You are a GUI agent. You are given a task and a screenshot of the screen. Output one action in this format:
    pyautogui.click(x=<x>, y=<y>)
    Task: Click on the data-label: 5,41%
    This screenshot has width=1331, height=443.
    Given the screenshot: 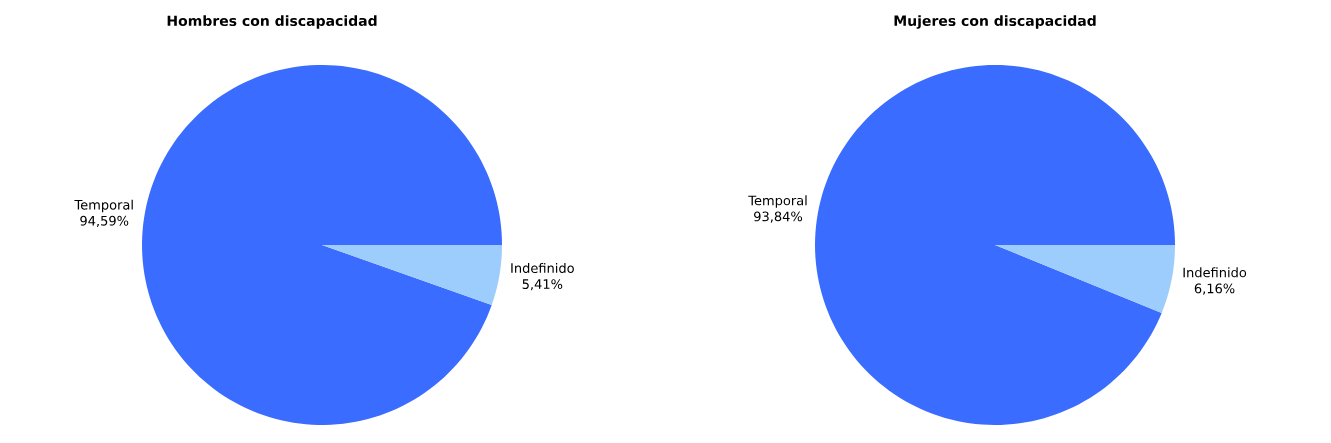 What is the action you would take?
    pyautogui.click(x=542, y=285)
    